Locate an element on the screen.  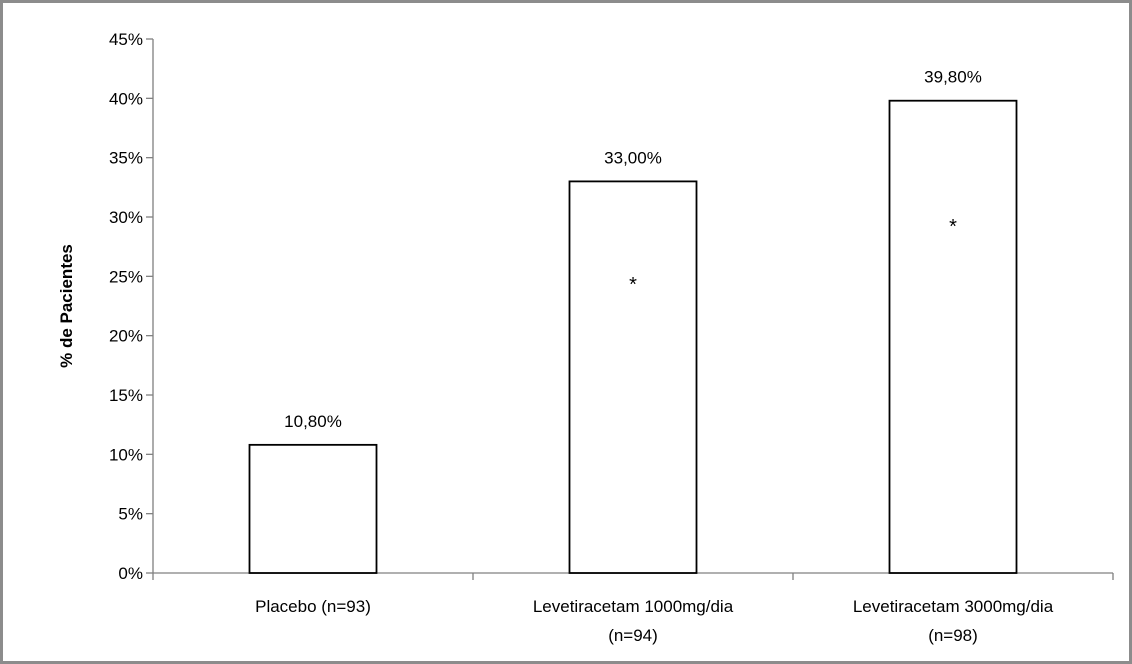
y-tick-label: 10% is located at coordinates (126, 454).